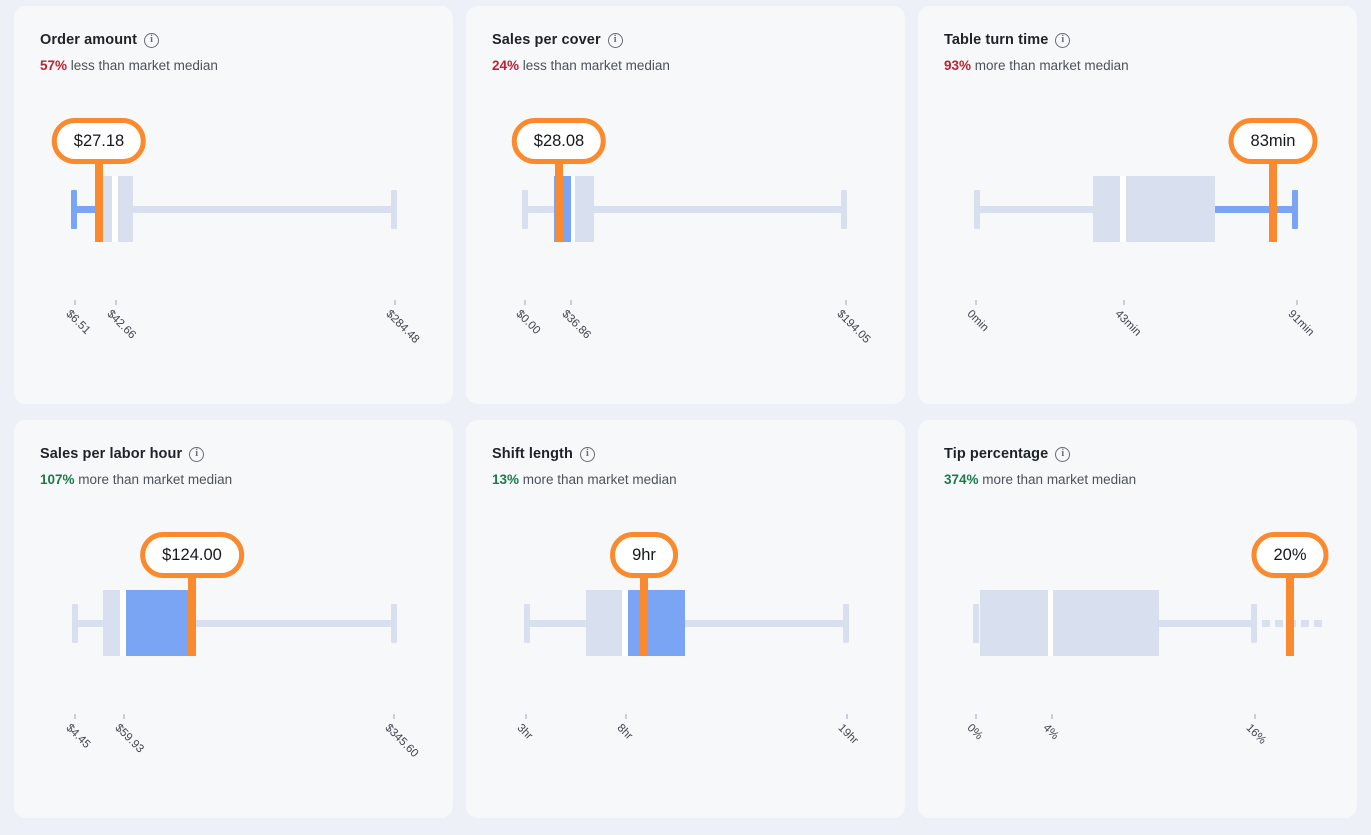  I want to click on delta-percent: 93%, so click(958, 65).